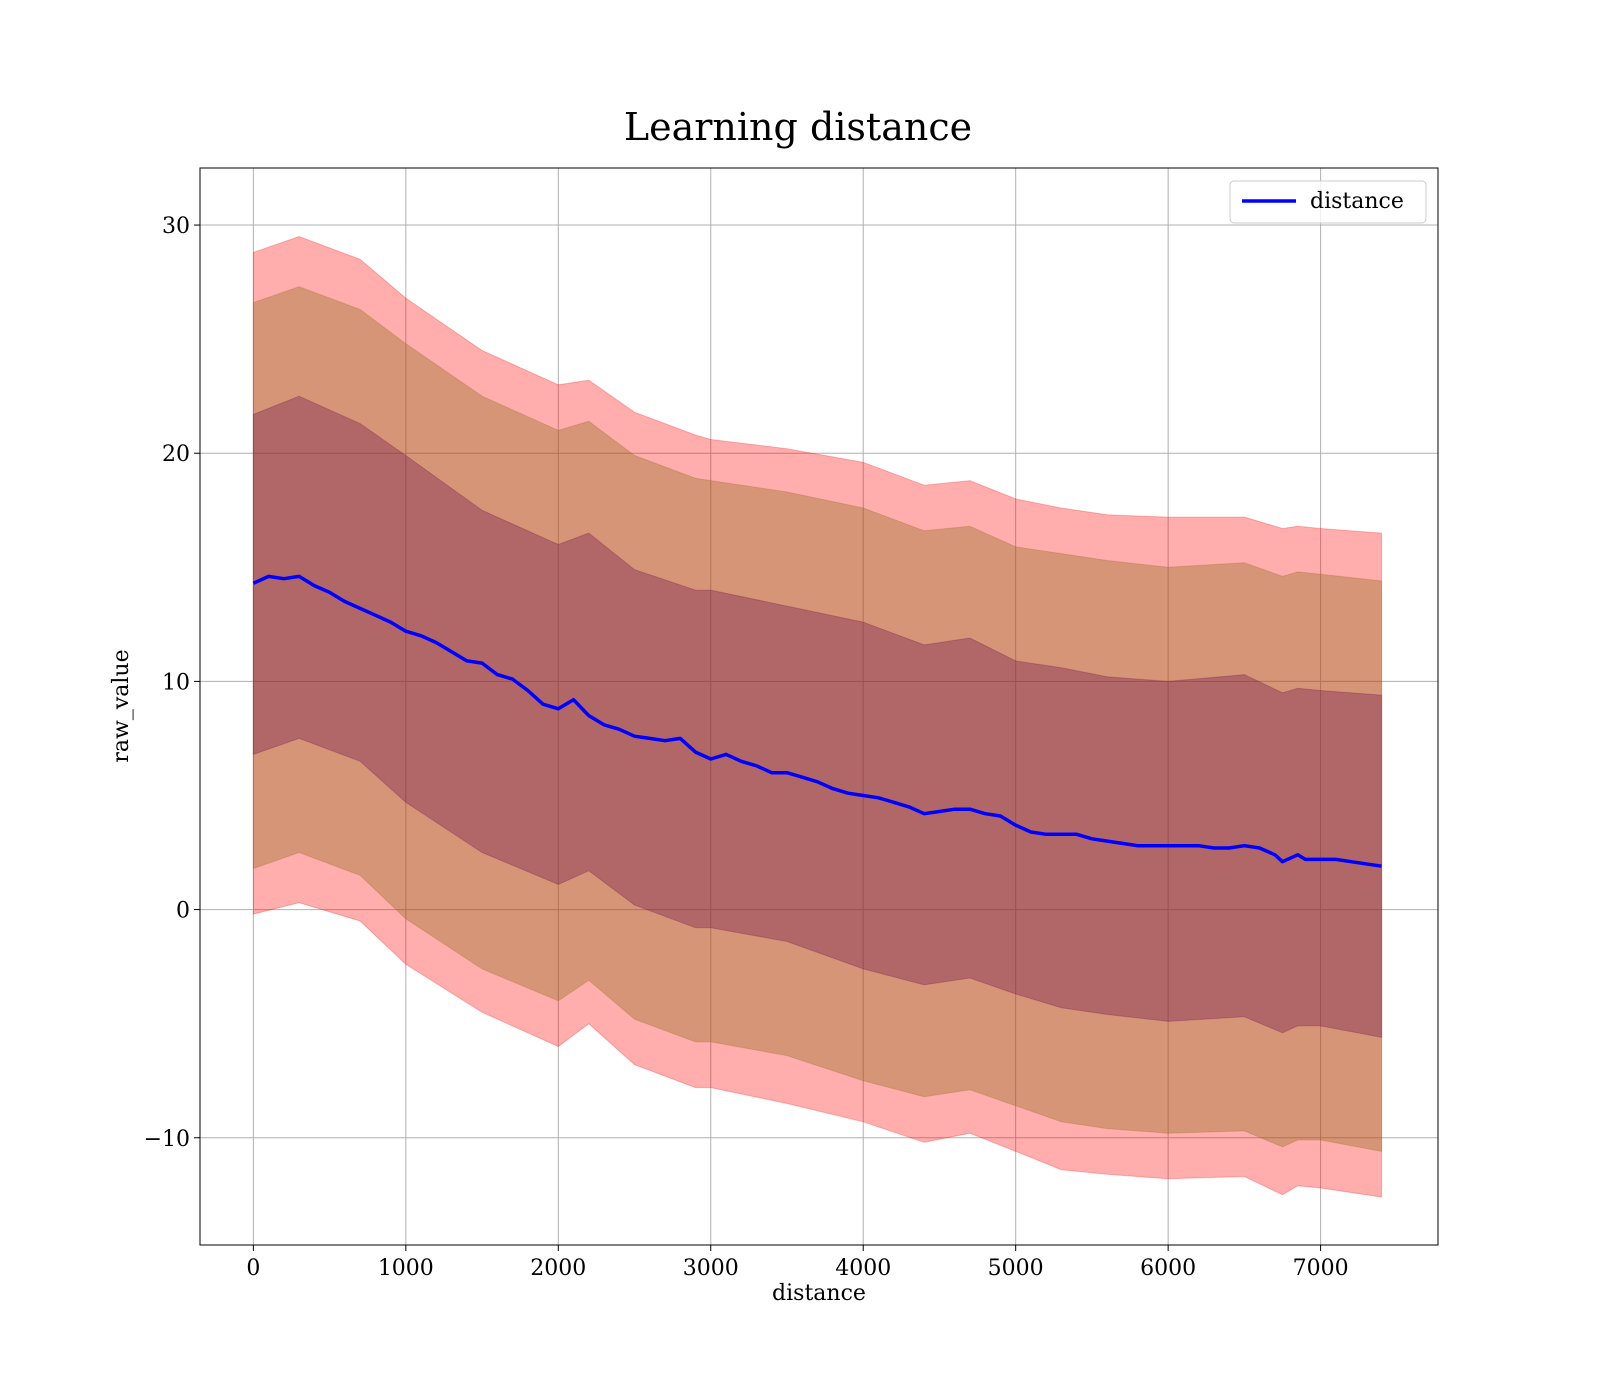  What do you see at coordinates (167, 1139) in the screenshot?
I see `y-tick-label: −10` at bounding box center [167, 1139].